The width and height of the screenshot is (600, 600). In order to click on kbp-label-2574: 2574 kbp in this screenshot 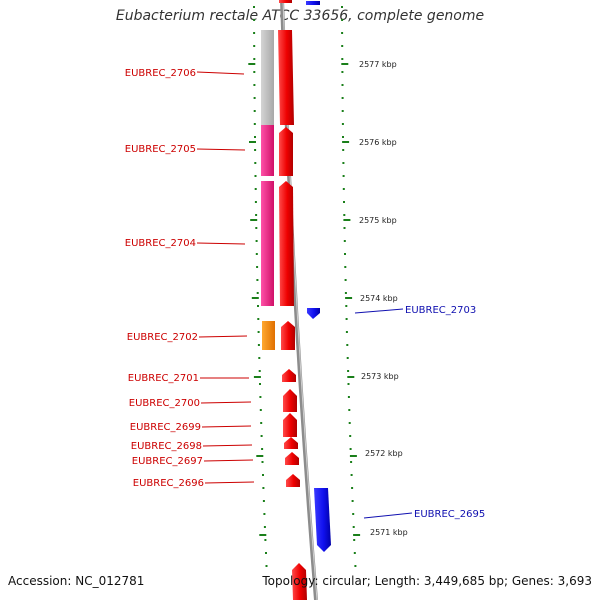, I will do `click(379, 298)`.